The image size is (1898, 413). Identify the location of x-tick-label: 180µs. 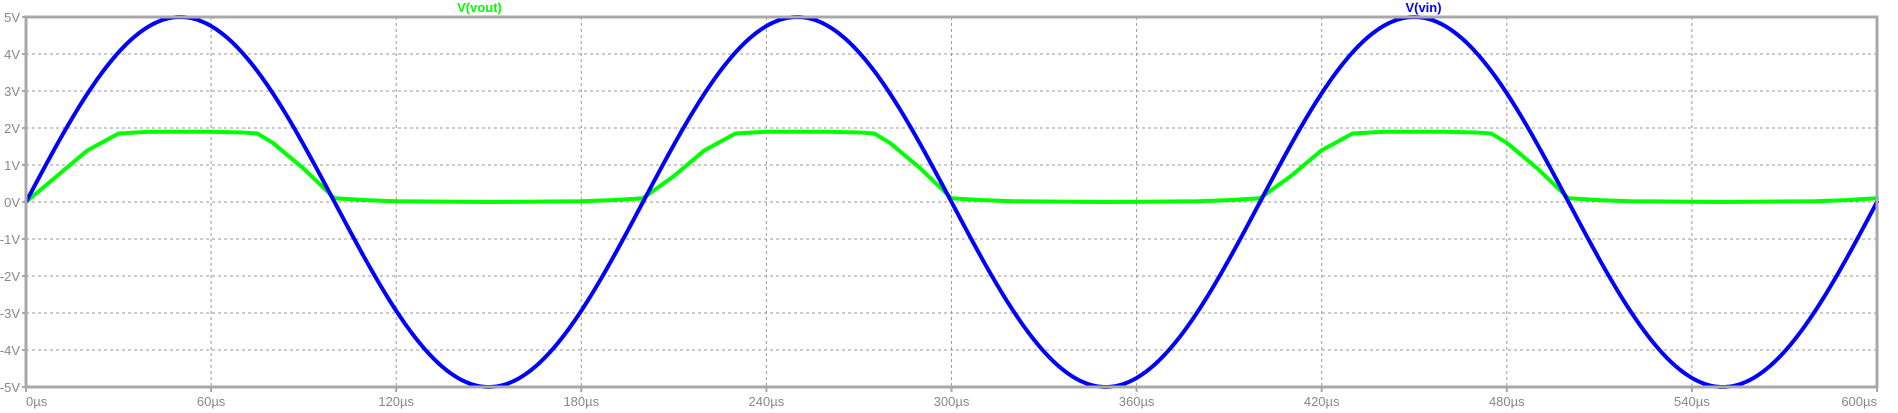
(581, 401).